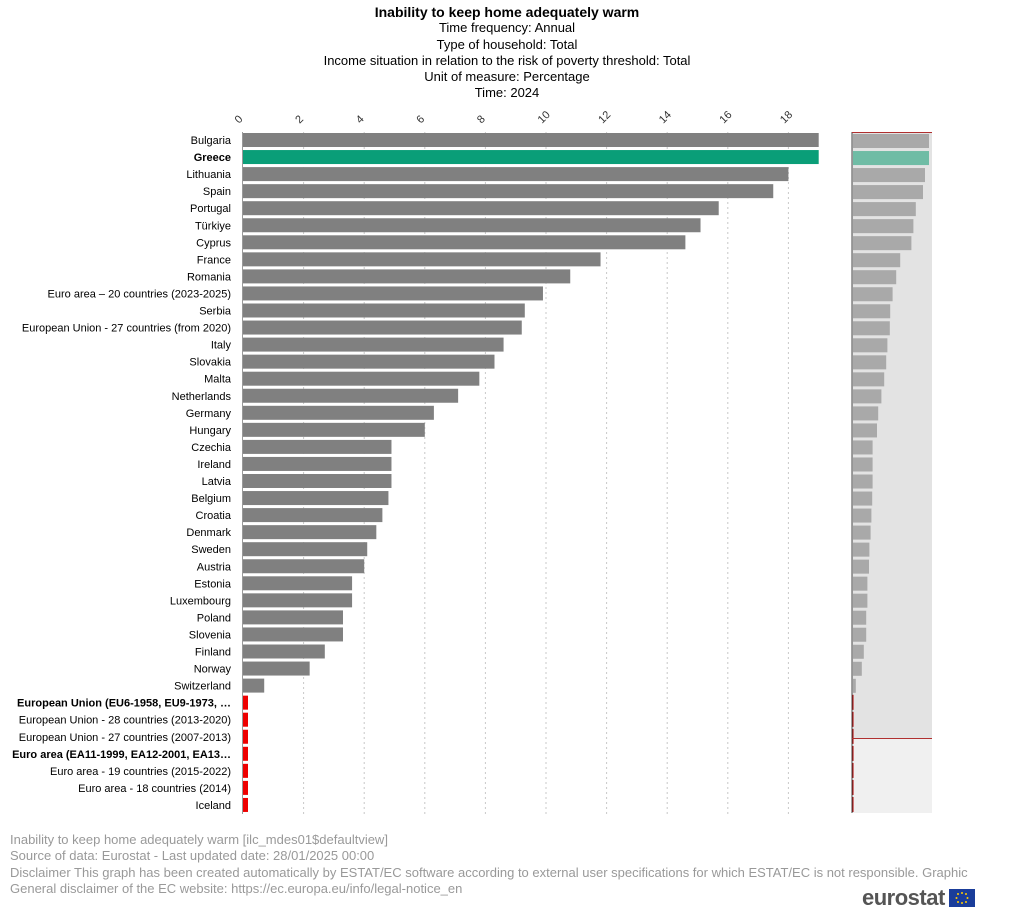 This screenshot has height=917, width=1024. I want to click on x-tick-label: 16, so click(725, 117).